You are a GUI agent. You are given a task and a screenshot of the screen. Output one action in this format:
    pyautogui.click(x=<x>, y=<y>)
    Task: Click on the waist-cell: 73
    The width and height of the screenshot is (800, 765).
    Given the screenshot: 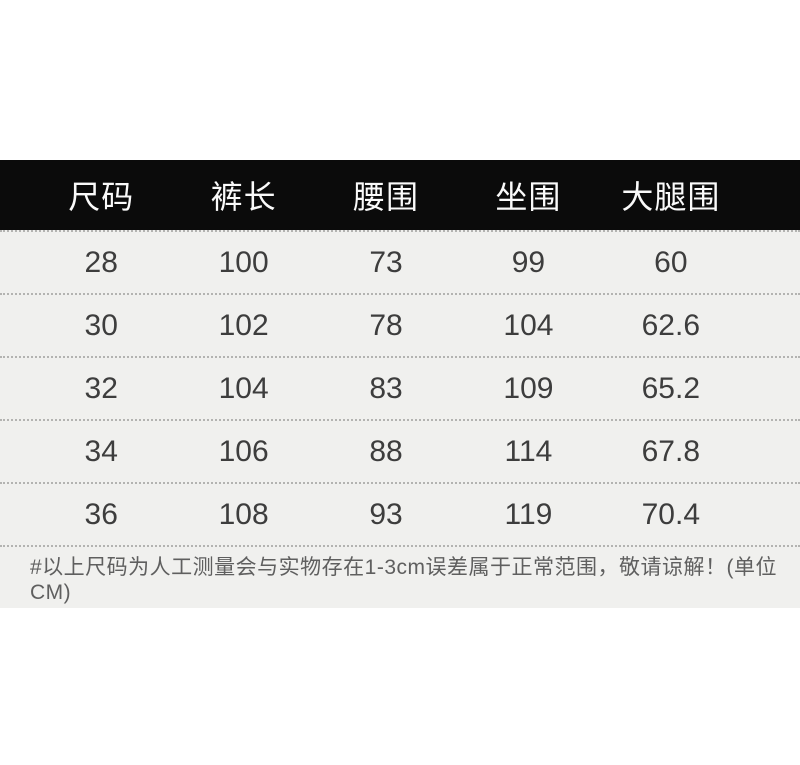 What is the action you would take?
    pyautogui.click(x=386, y=262)
    